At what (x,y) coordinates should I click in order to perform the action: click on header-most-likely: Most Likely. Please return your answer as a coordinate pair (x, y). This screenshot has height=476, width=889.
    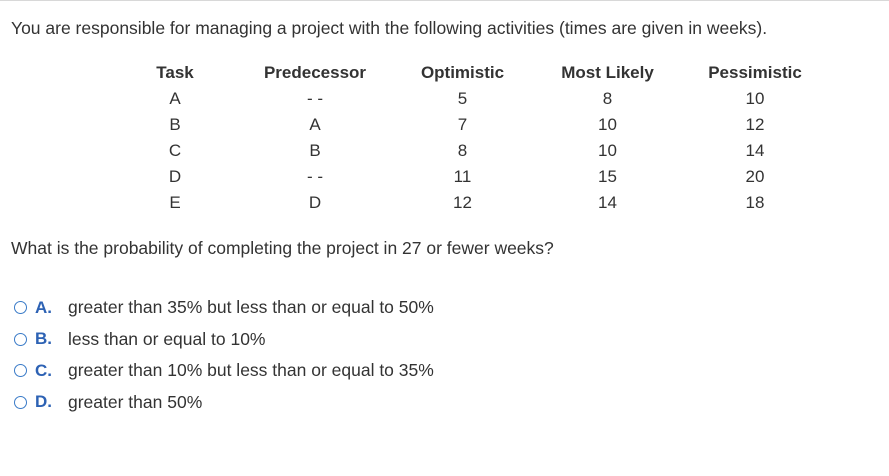
    Looking at the image, I should click on (607, 72).